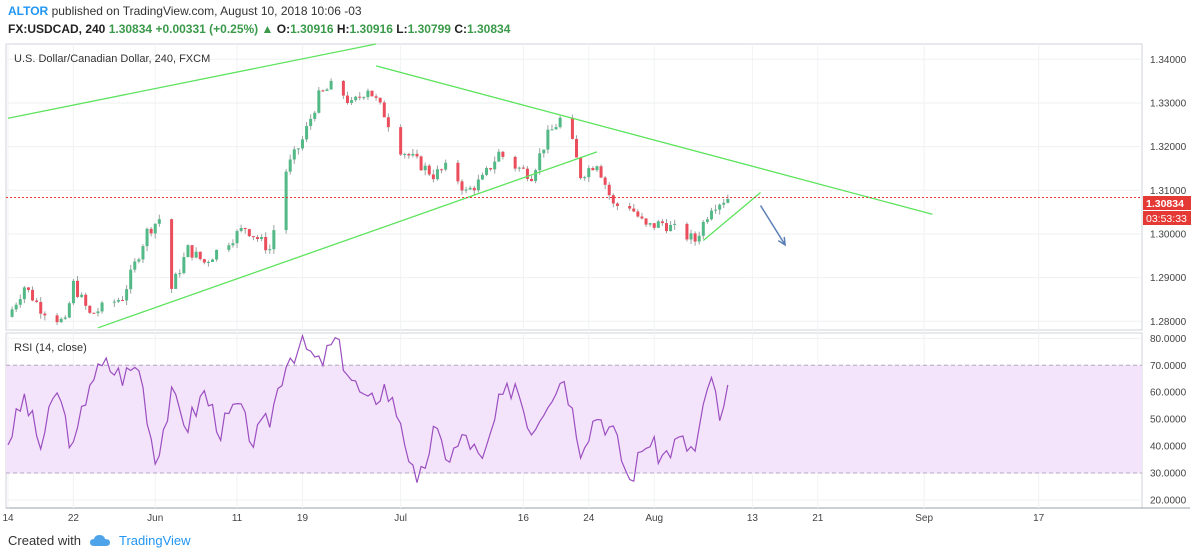  I want to click on tradingview-brand: TradingView, so click(154, 540).